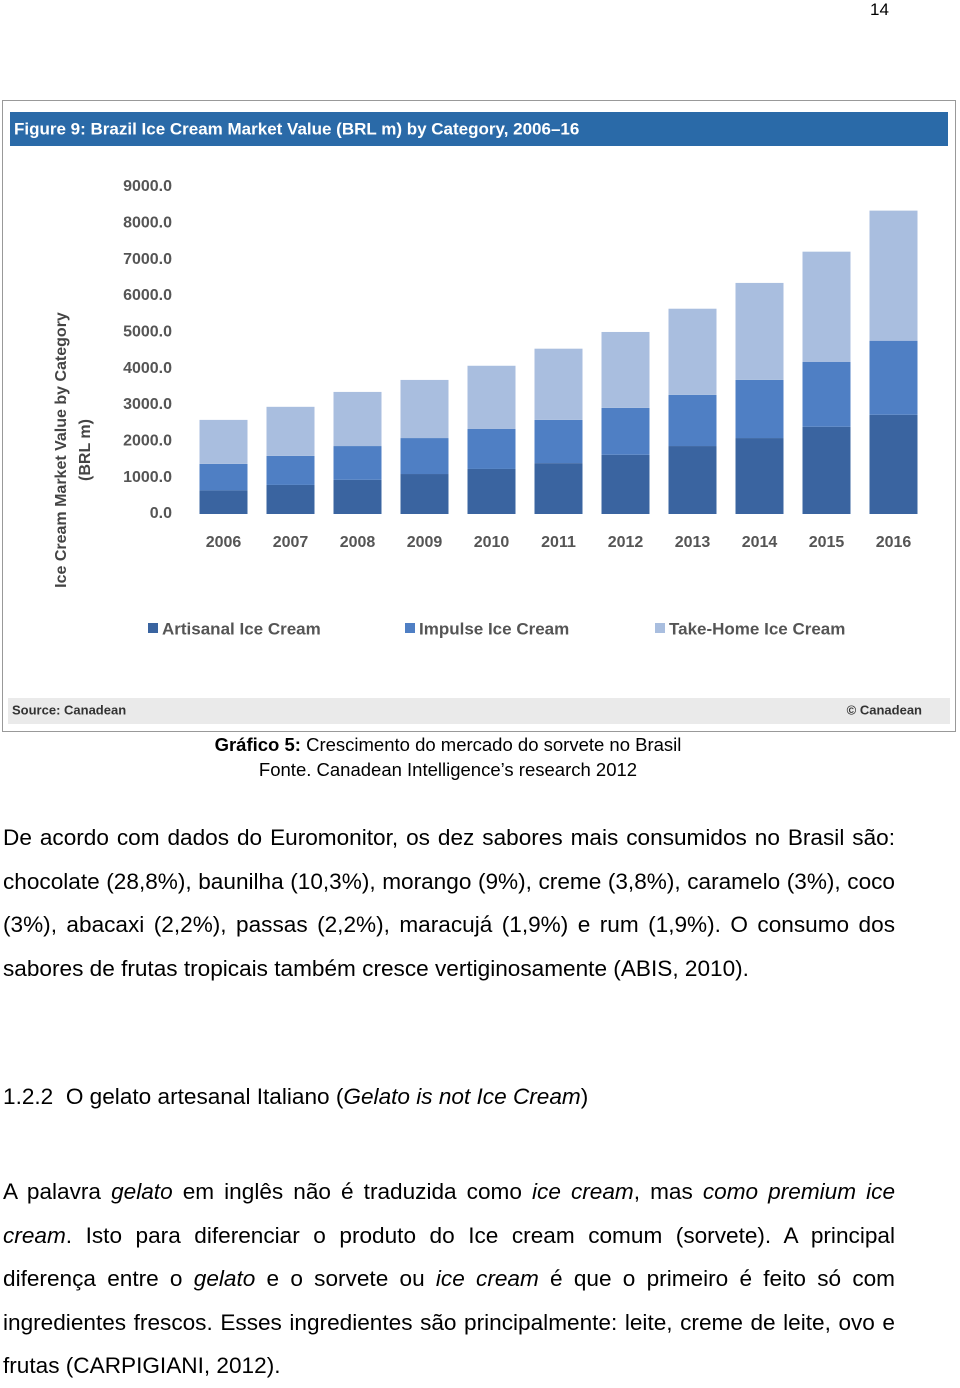  Describe the element at coordinates (894, 542) in the screenshot. I see `x-tick-label: 2016` at that location.